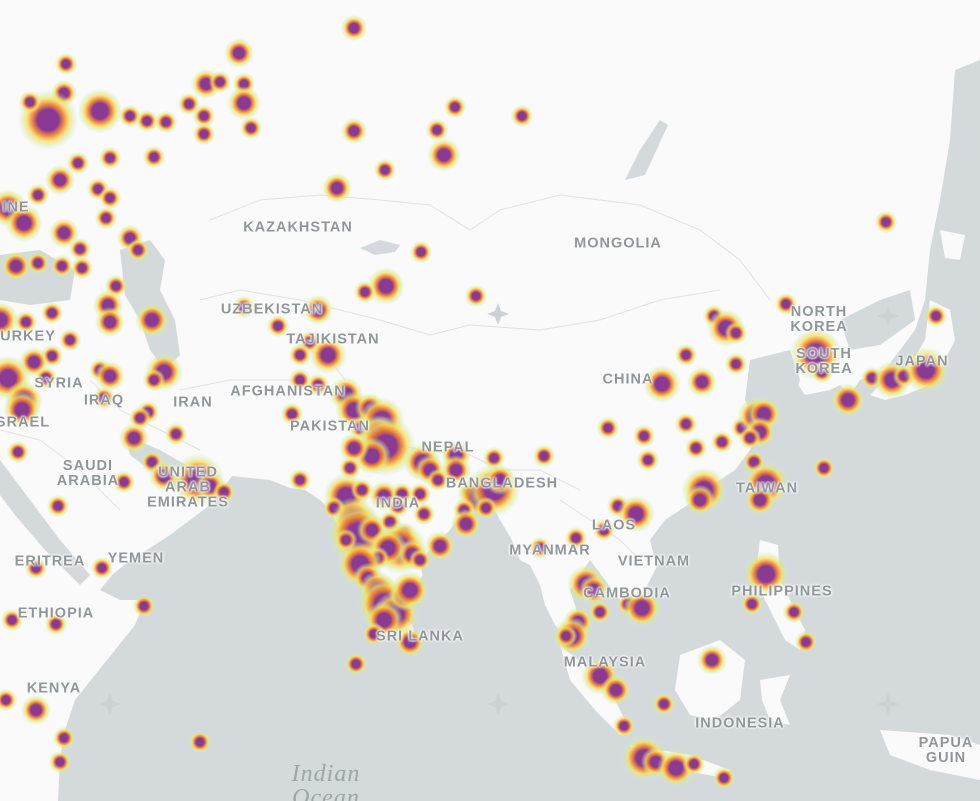  What do you see at coordinates (326, 781) in the screenshot?
I see `sea-label-indian-ocean: Indian Ocean` at bounding box center [326, 781].